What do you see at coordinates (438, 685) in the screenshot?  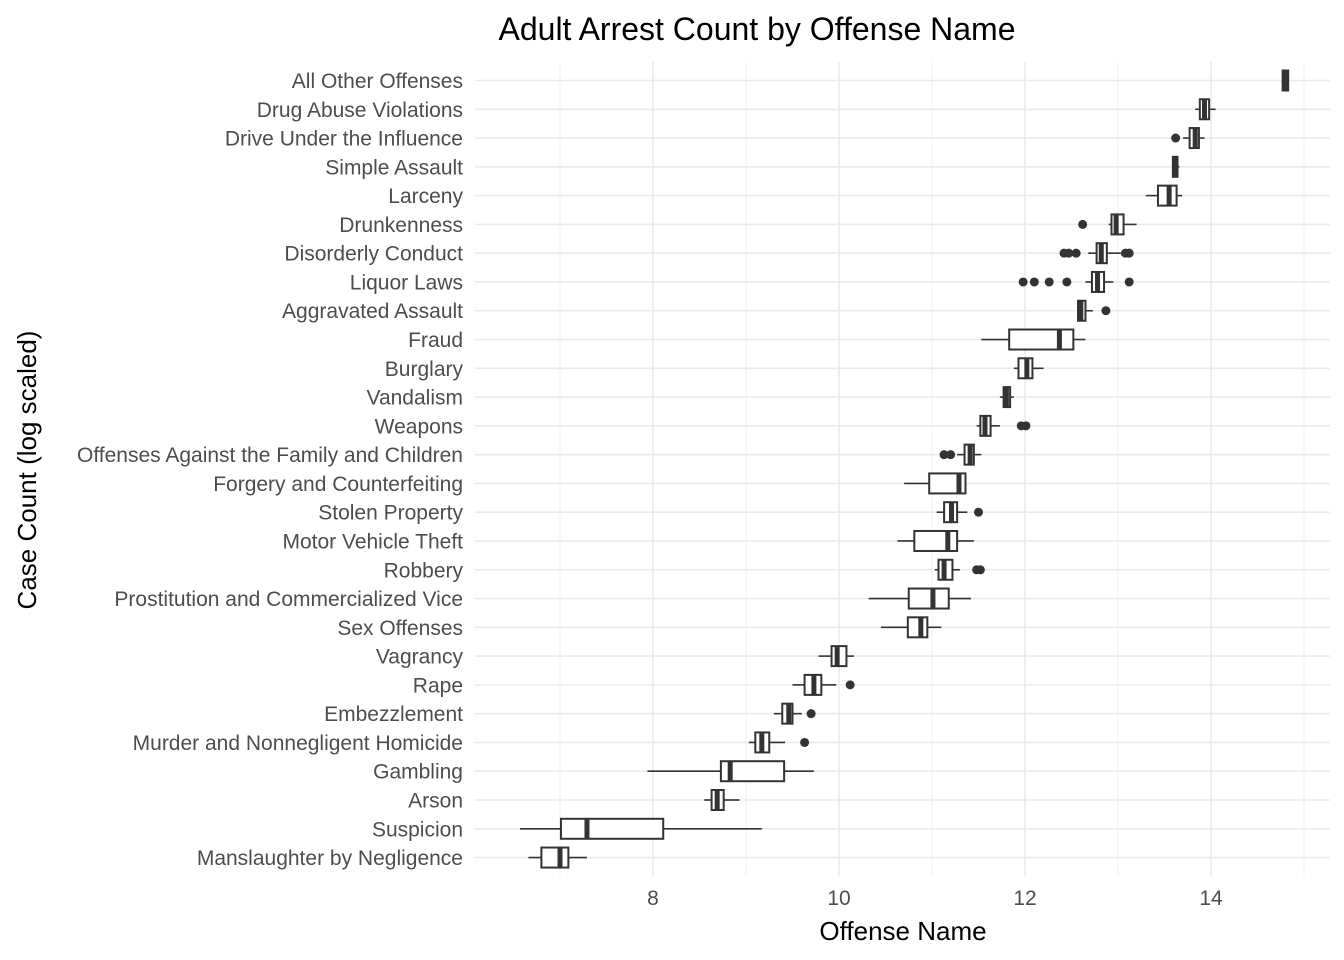 I see `y-tick-label: Rape` at bounding box center [438, 685].